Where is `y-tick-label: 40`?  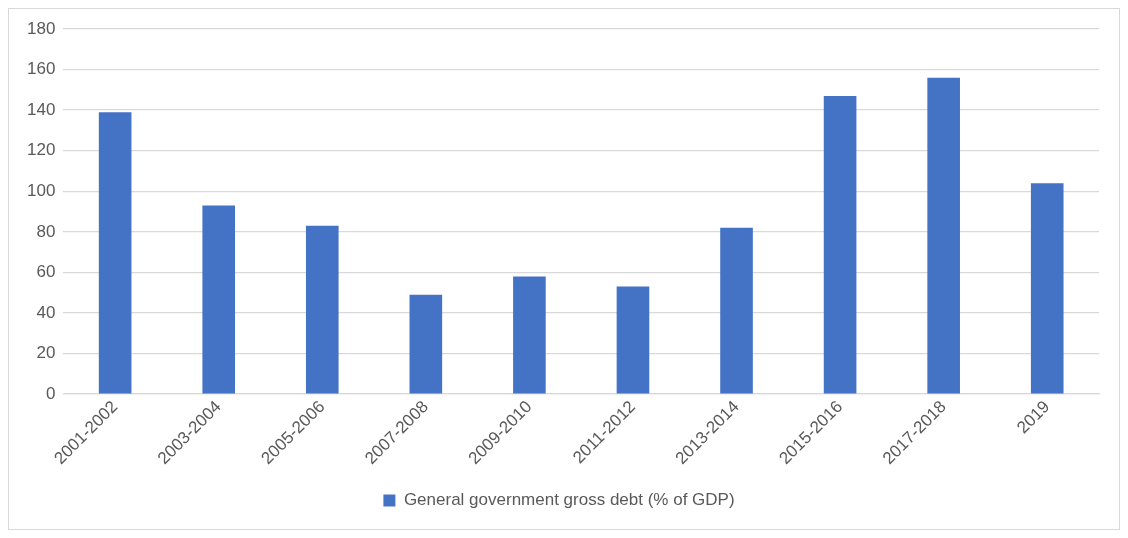
y-tick-label: 40 is located at coordinates (46, 312).